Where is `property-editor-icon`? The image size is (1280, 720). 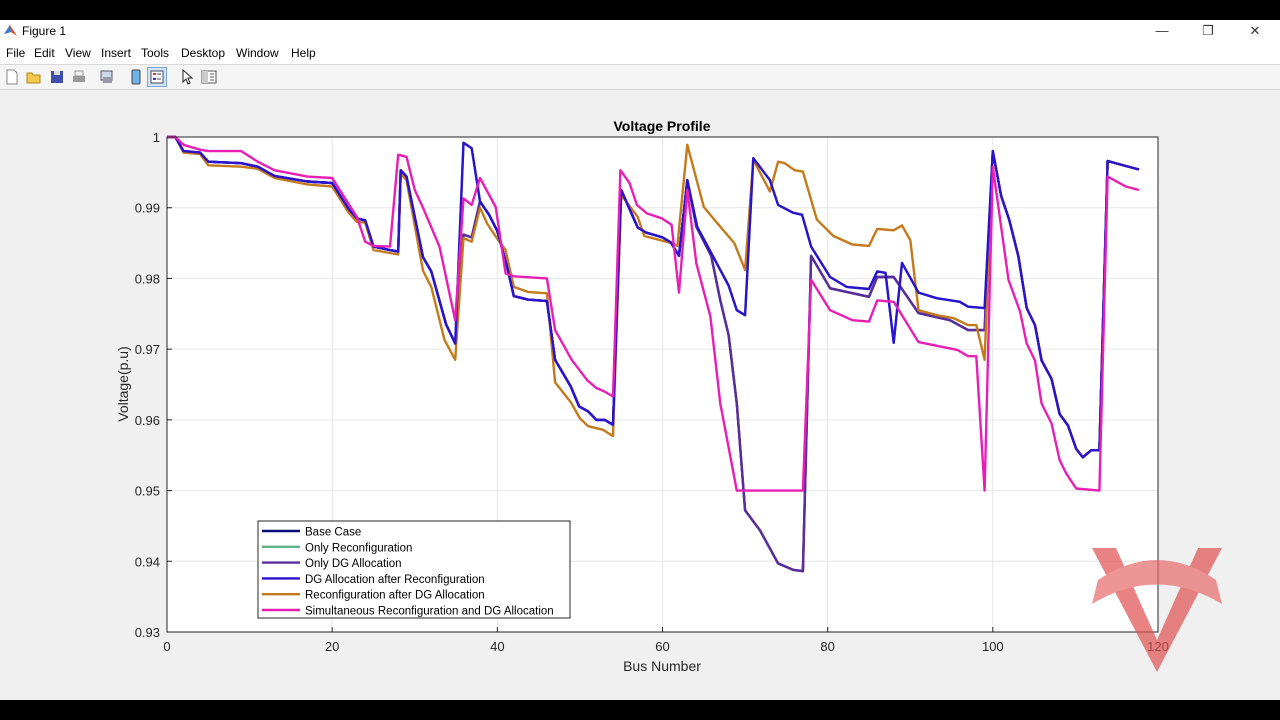
property-editor-icon is located at coordinates (209, 77).